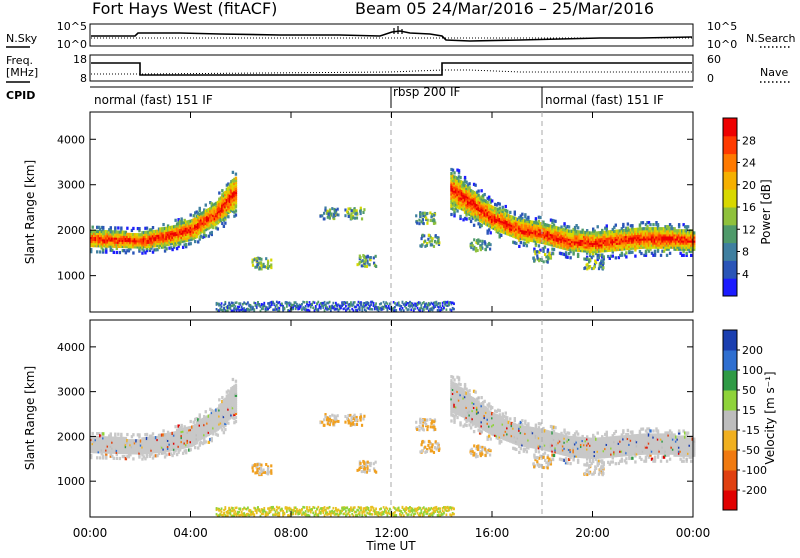 This screenshot has height=558, width=800. Describe the element at coordinates (722, 26) in the screenshot. I see `noise-right-tick-top: 10^5` at that location.